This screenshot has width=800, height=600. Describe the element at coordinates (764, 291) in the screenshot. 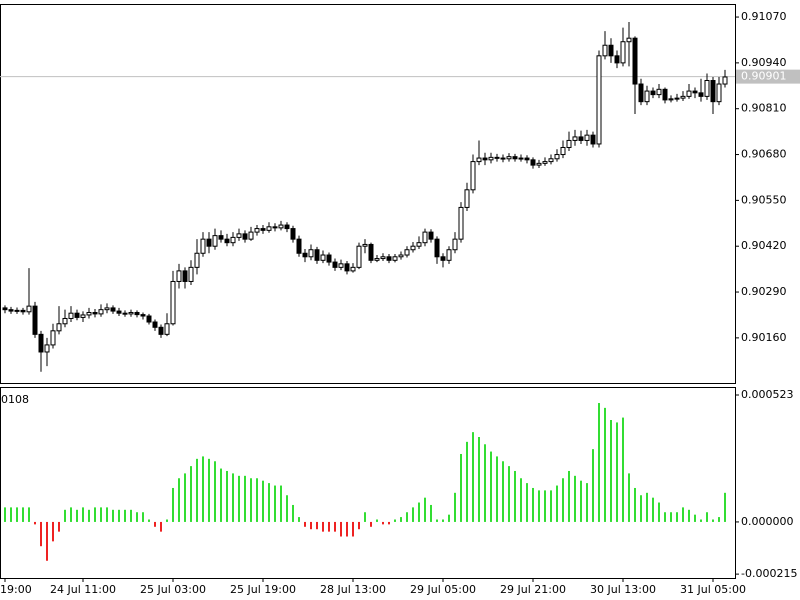

I see `y-tick-label: 0.90290` at that location.